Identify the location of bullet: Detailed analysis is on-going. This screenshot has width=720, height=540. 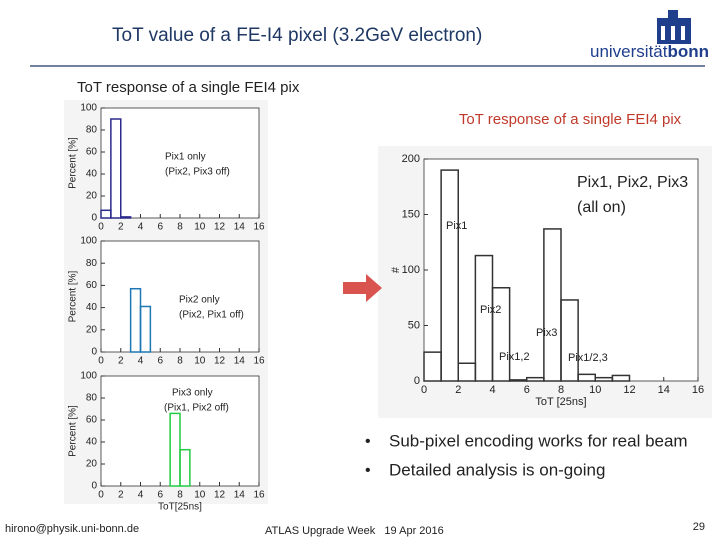
(497, 469).